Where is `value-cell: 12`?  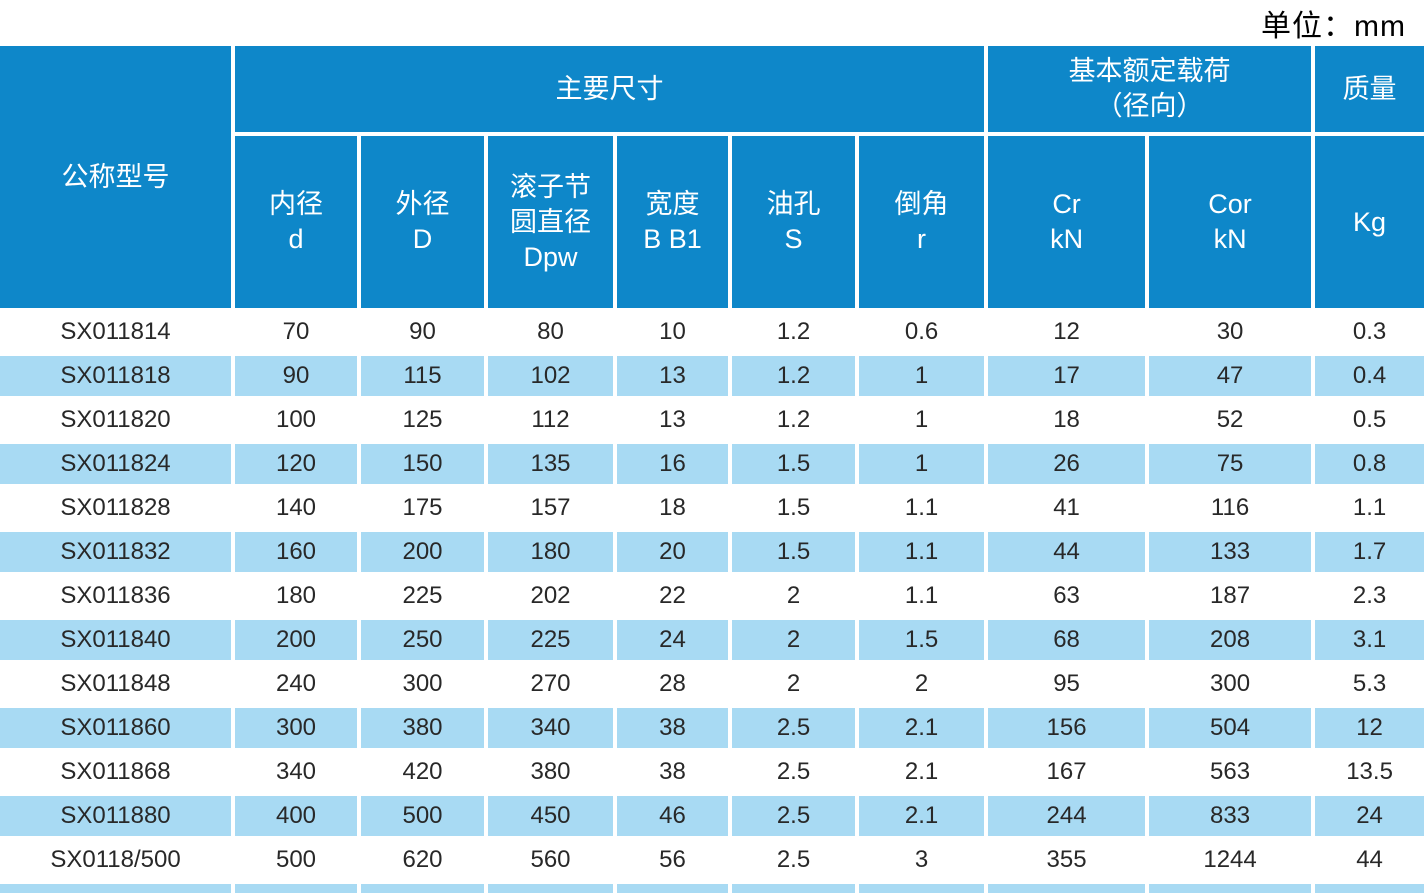
value-cell: 12 is located at coordinates (1067, 332).